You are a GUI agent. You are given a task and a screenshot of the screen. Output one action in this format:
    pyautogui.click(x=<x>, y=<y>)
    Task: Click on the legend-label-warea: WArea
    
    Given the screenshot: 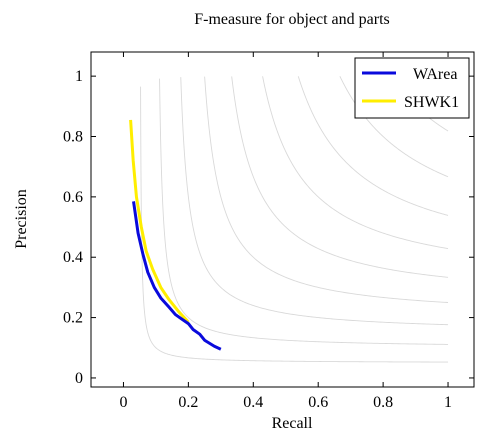 What is the action you would take?
    pyautogui.click(x=435, y=74)
    